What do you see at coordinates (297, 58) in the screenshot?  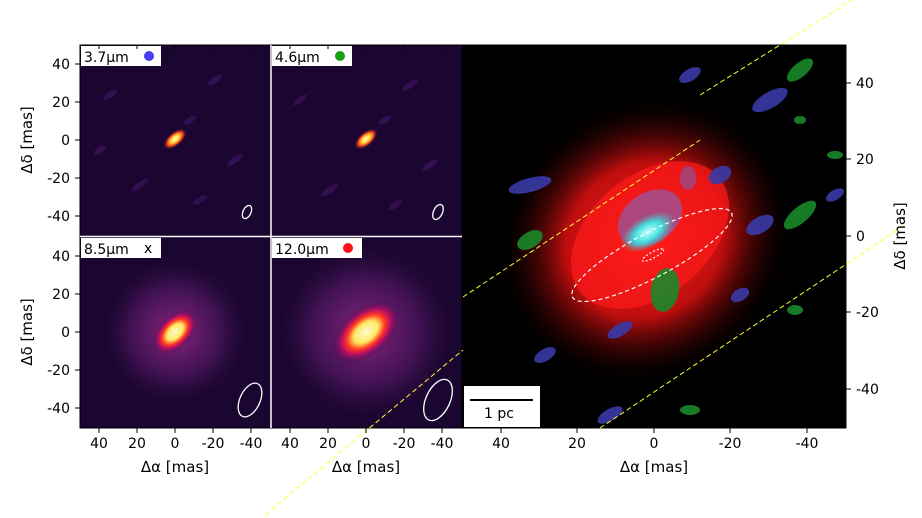 I see `panel-label-4-6: 4.6μm` at bounding box center [297, 58].